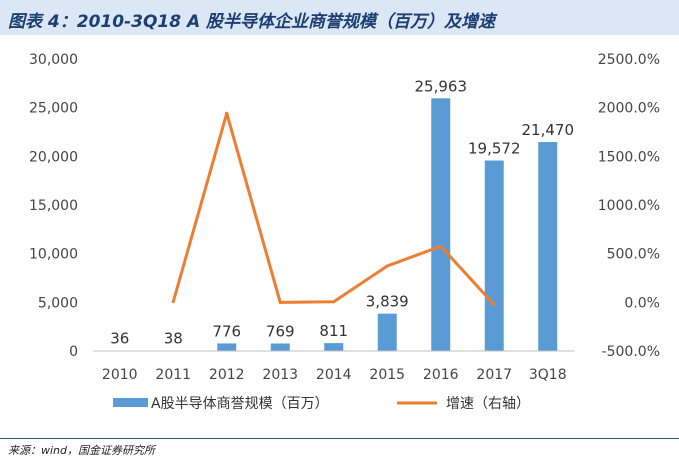  Describe the element at coordinates (387, 375) in the screenshot. I see `x-tick-label: 2015` at that location.